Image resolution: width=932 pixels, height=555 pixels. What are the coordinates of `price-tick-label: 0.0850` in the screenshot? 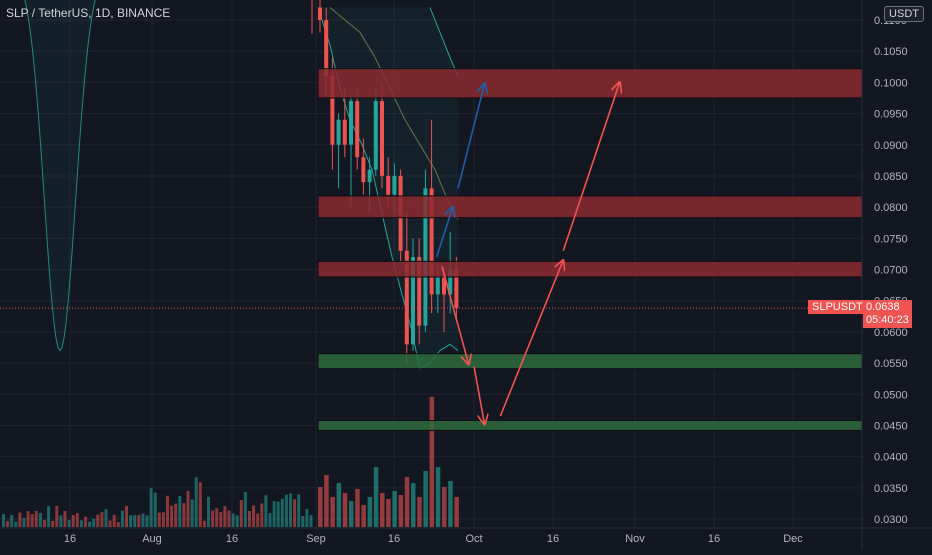 It's located at (891, 177).